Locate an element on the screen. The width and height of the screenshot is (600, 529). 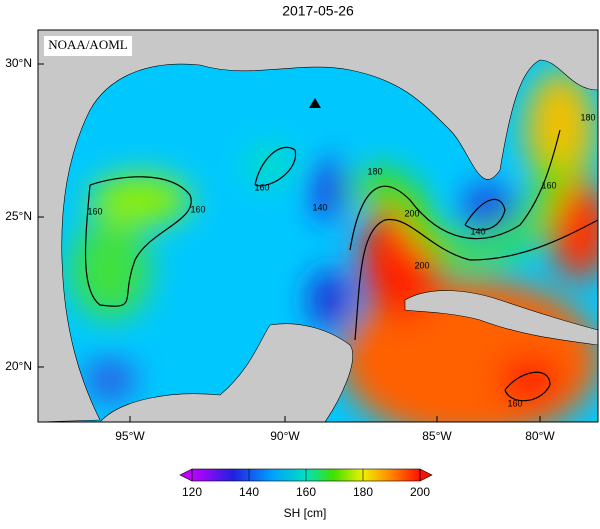
credit: NOAA/AOML is located at coordinates (88, 44).